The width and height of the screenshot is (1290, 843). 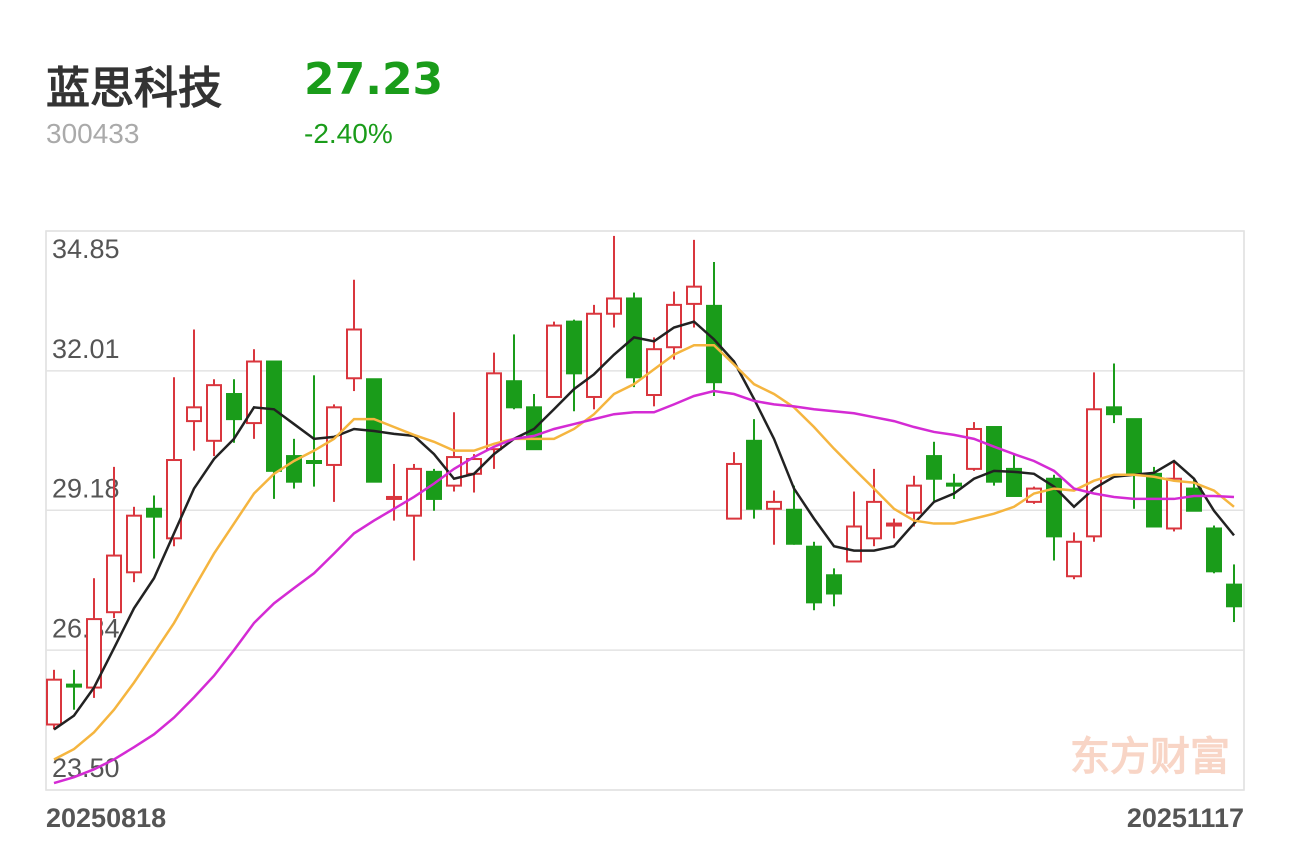 What do you see at coordinates (1185, 818) in the screenshot?
I see `x-tick-label: 20251117` at bounding box center [1185, 818].